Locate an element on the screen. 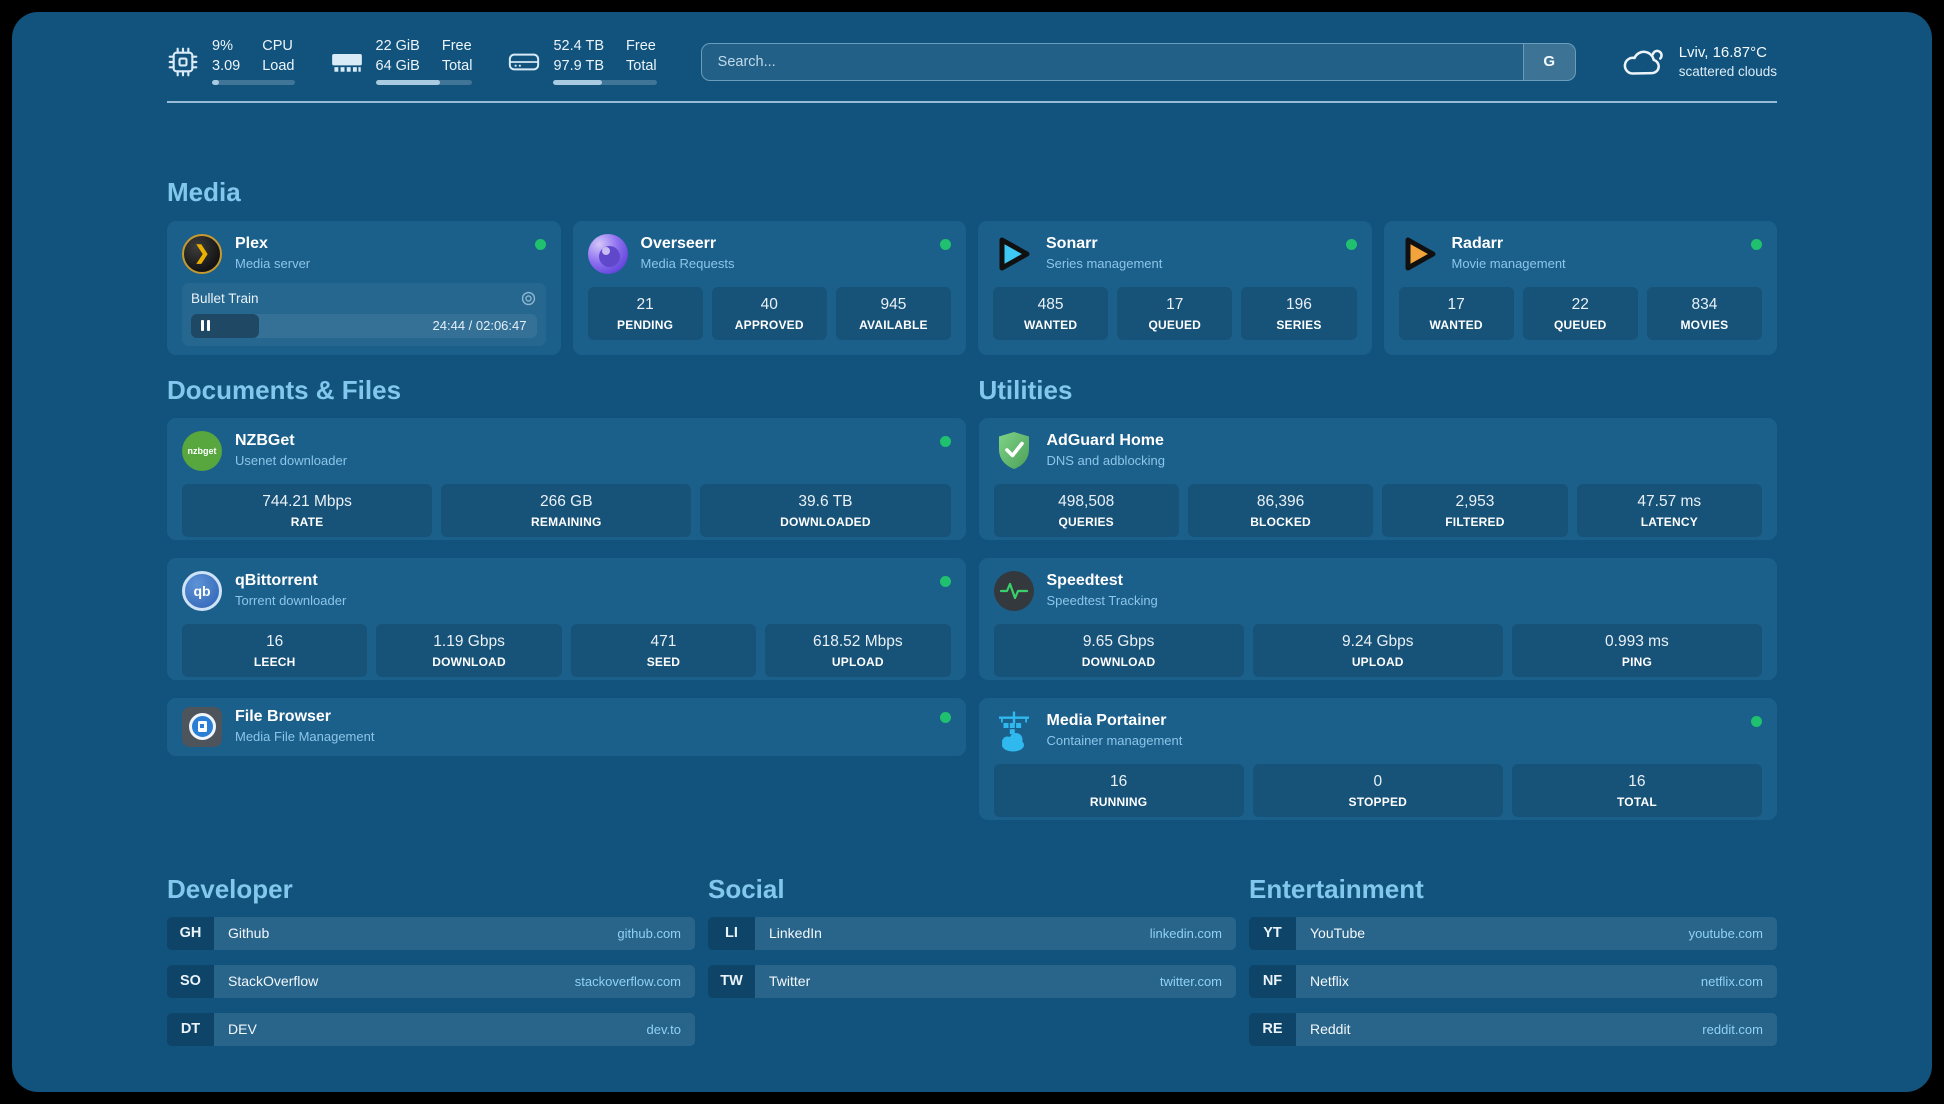 The image size is (1944, 1104). stat-tile: 744.21 Mbps RATE is located at coordinates (307, 510).